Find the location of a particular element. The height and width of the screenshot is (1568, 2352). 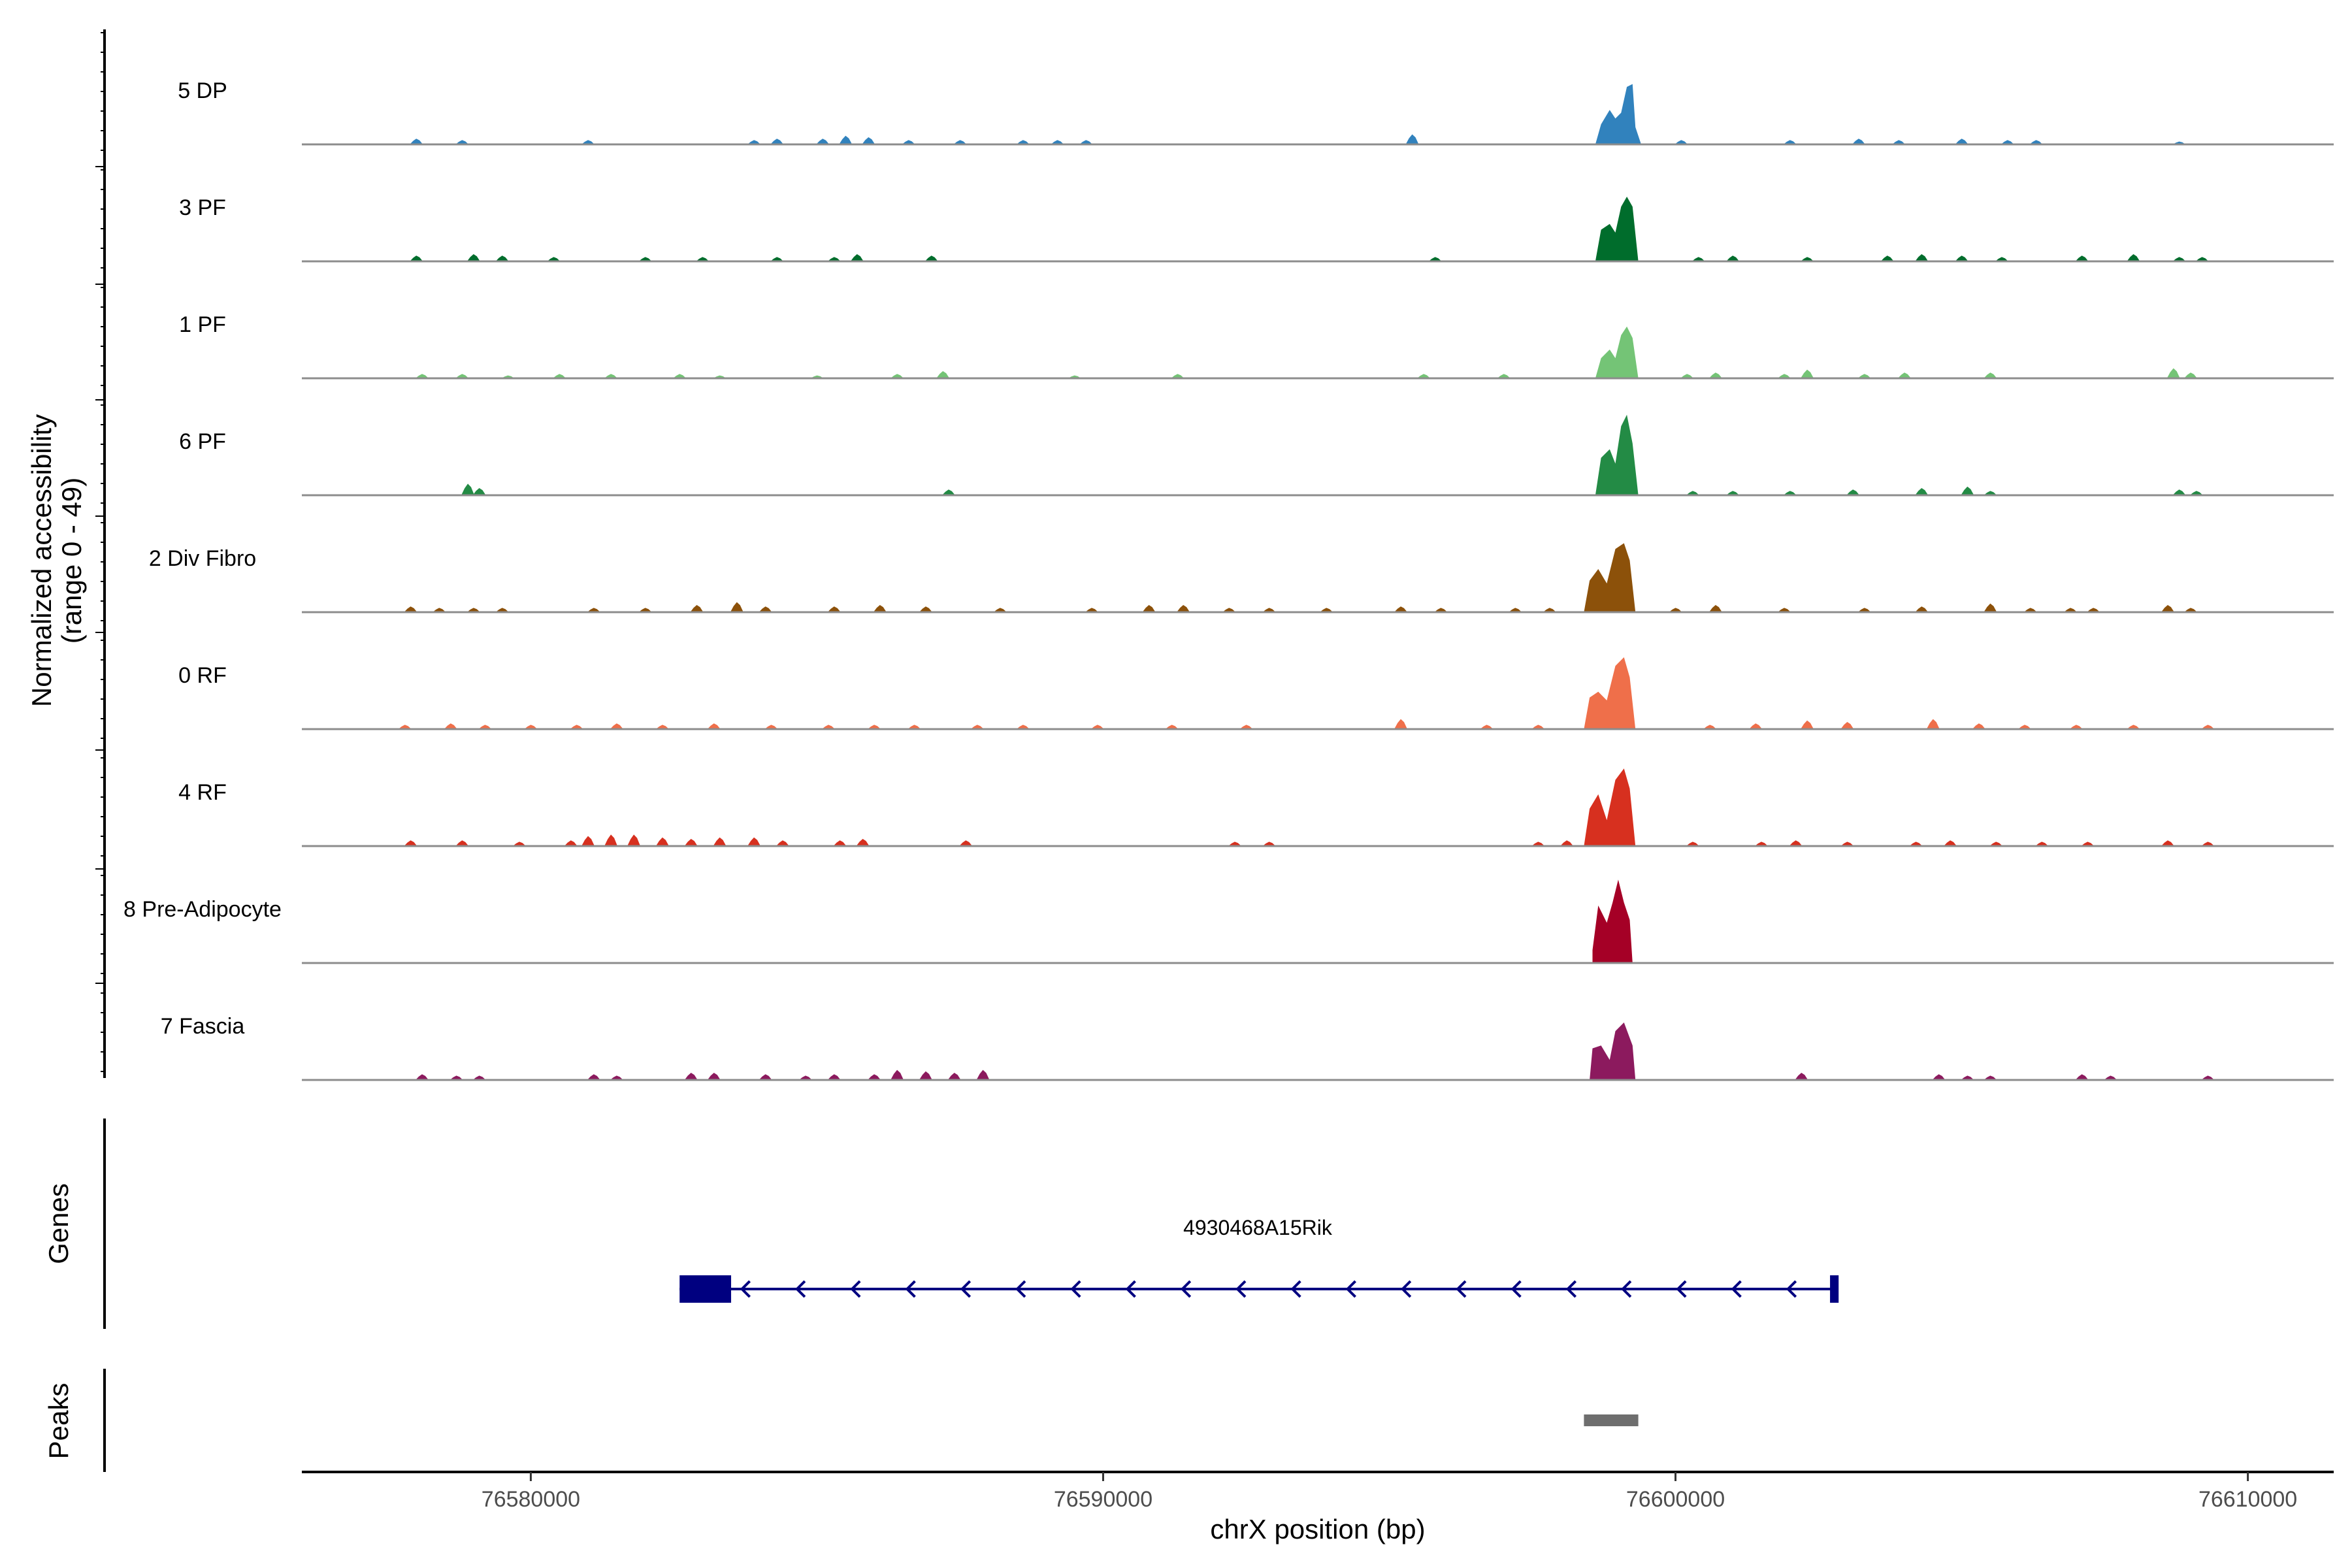

x-tick-label: 76600000 is located at coordinates (1675, 1499).